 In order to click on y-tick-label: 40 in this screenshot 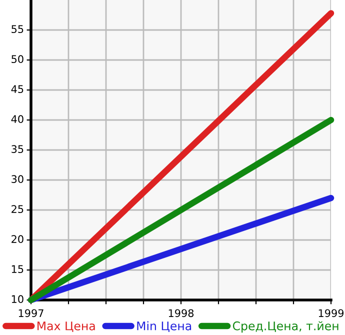, I will do `click(17, 119)`.